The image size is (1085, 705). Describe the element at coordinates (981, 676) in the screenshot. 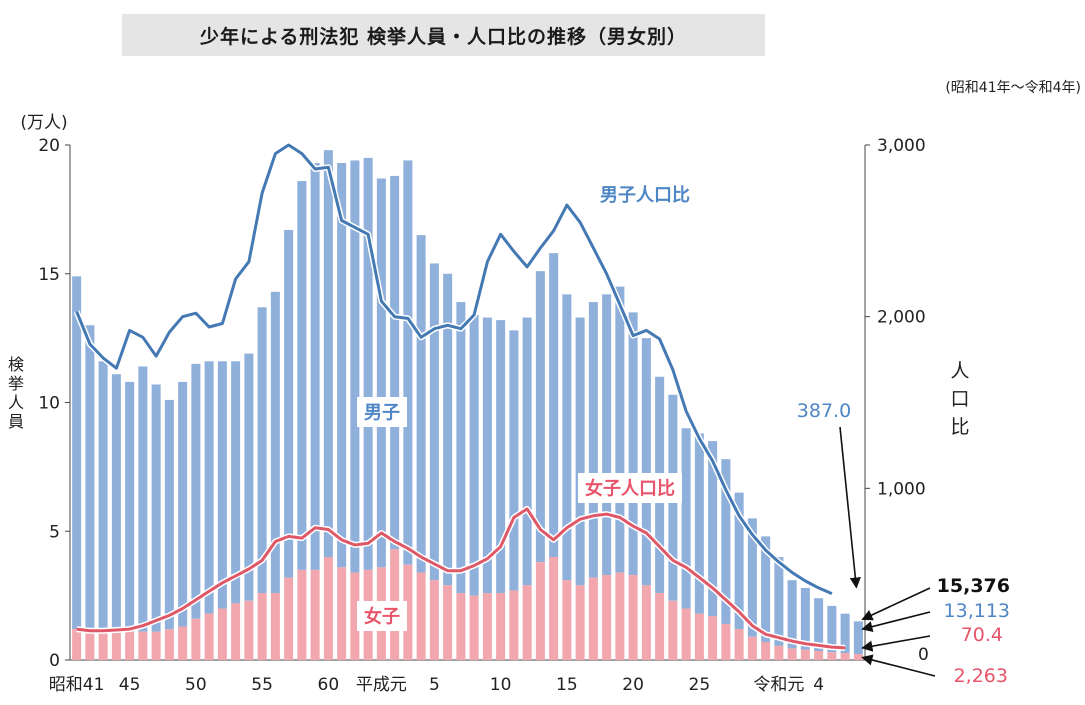

I see `annotation-female-count: 2,263` at that location.